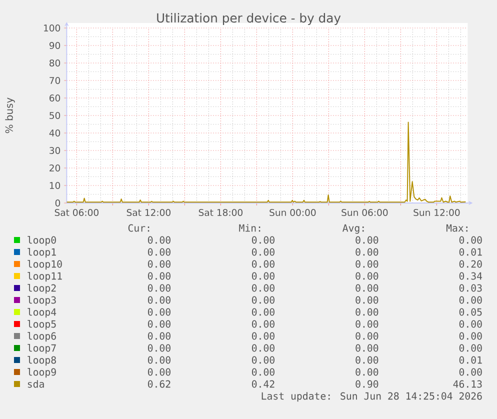  I want to click on text: 46.13, so click(467, 384).